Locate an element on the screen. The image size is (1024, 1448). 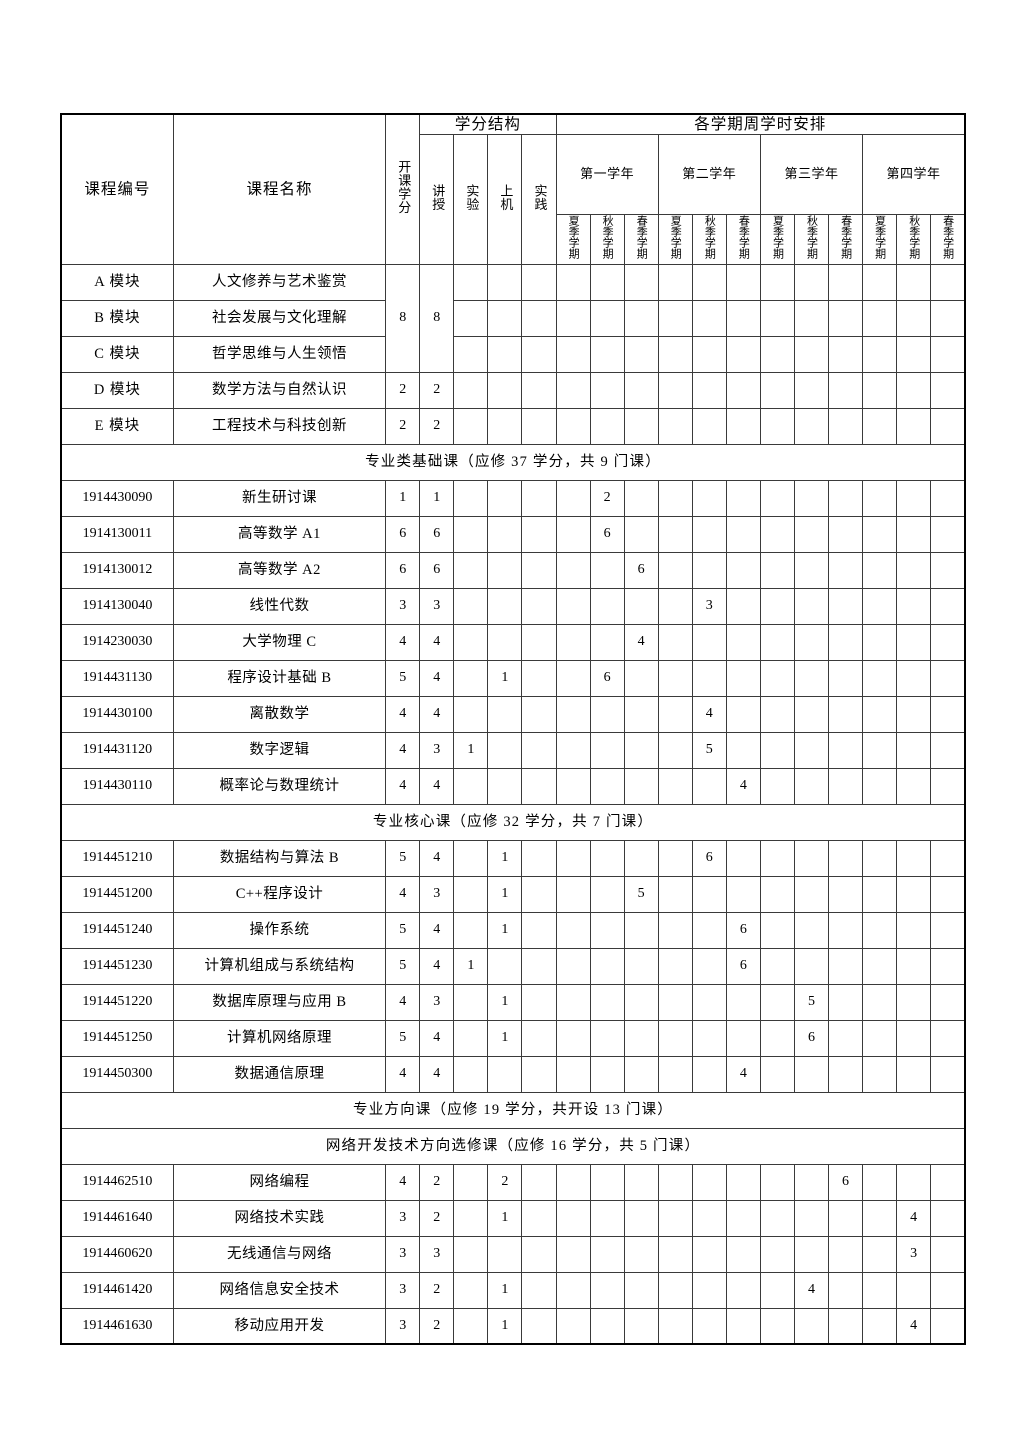
header-term-label: 秋季学期 is located at coordinates (607, 236).